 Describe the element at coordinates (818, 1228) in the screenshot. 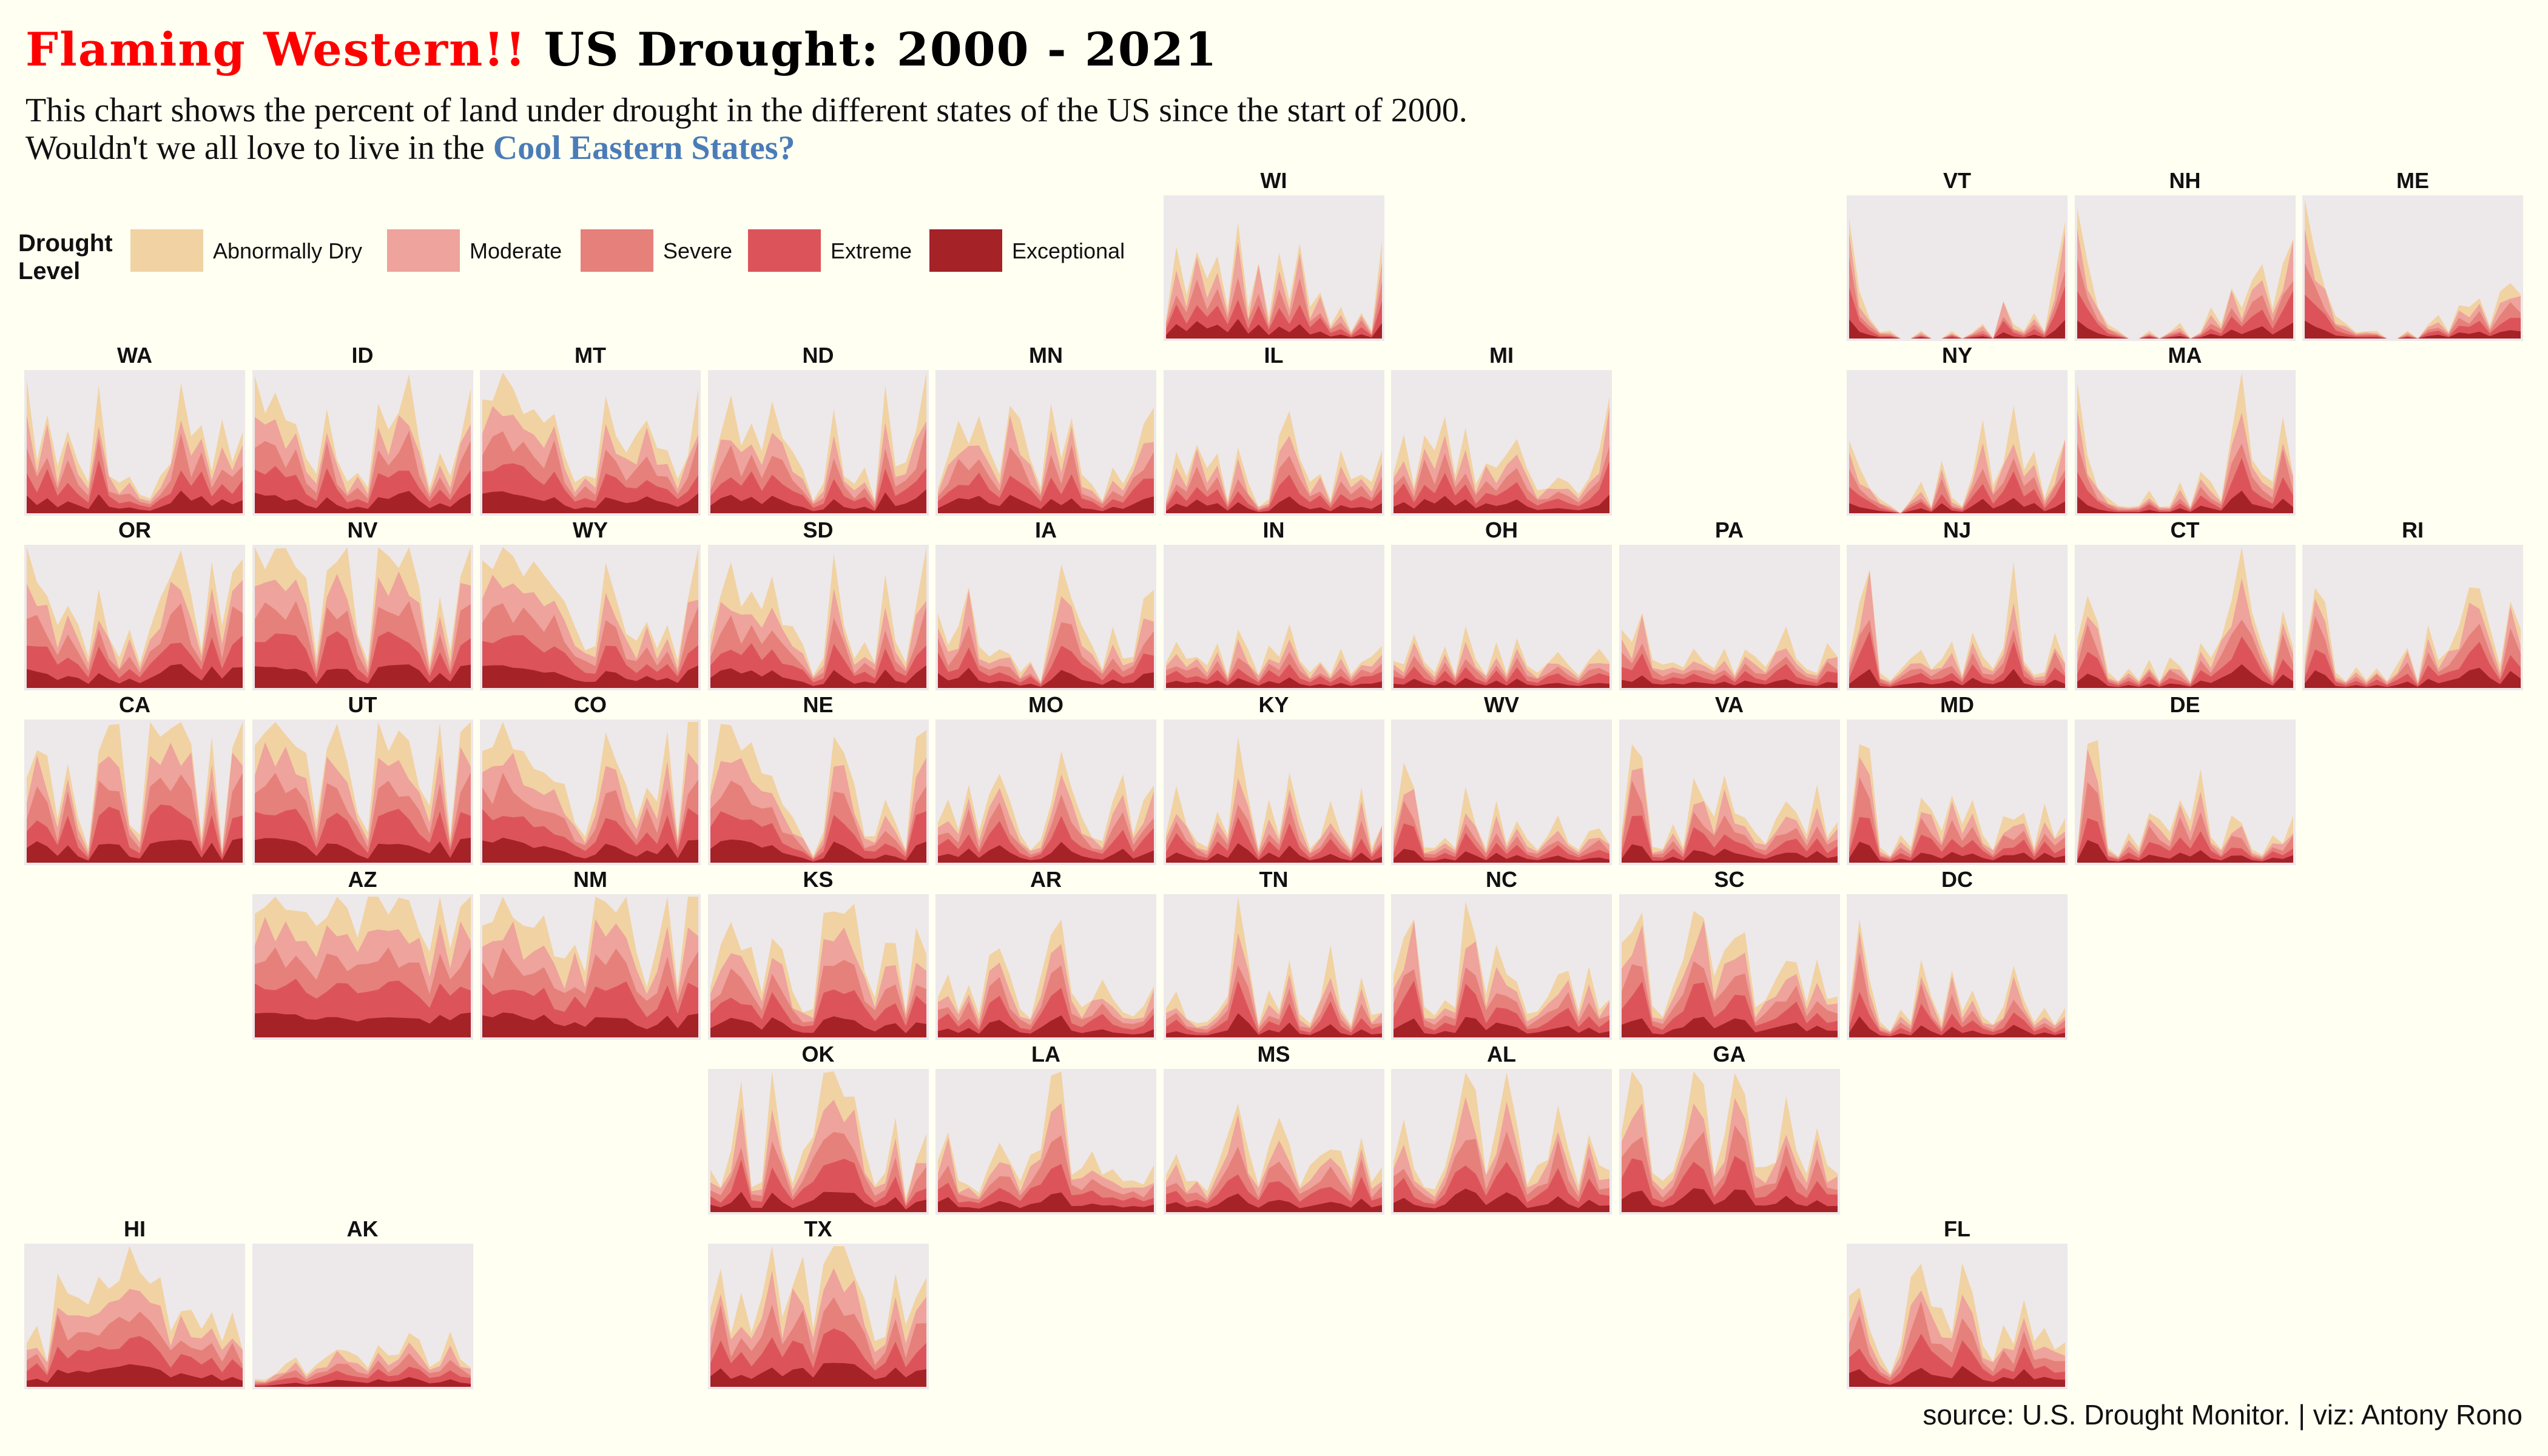

I see `state-label-tx: TX` at that location.